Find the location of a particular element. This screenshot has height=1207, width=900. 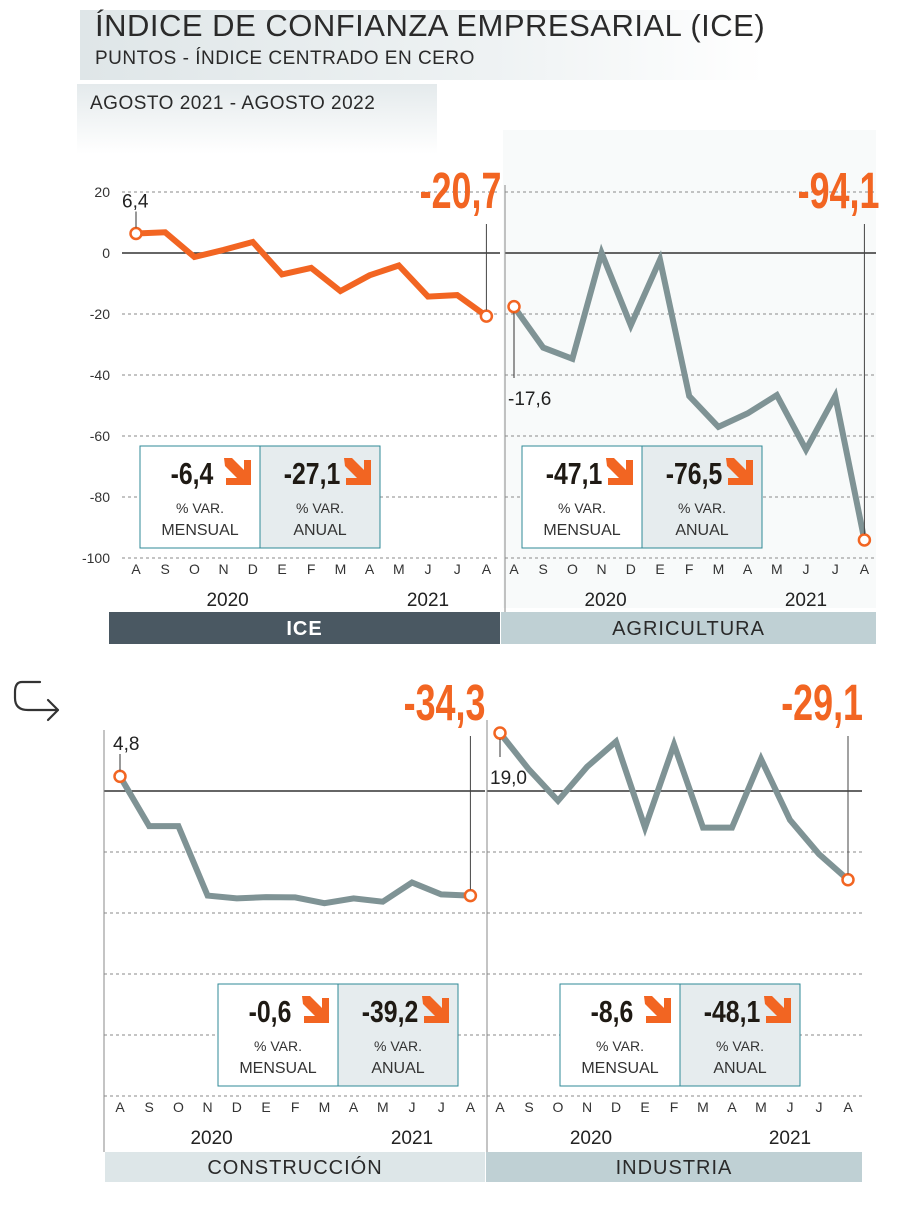

start-value-label: 4,8 is located at coordinates (126, 744).